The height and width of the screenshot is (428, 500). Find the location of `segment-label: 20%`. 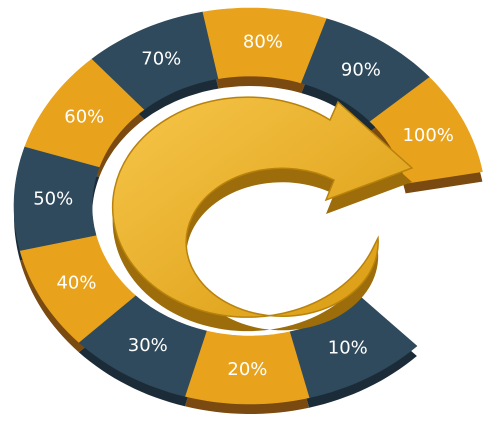

segment-label: 20% is located at coordinates (247, 369).